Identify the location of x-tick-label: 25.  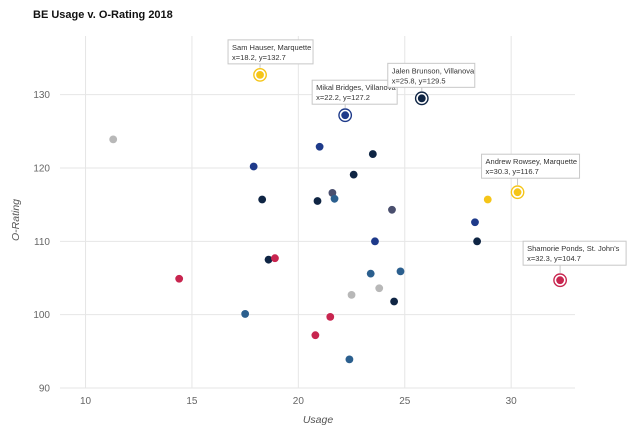
(405, 401).